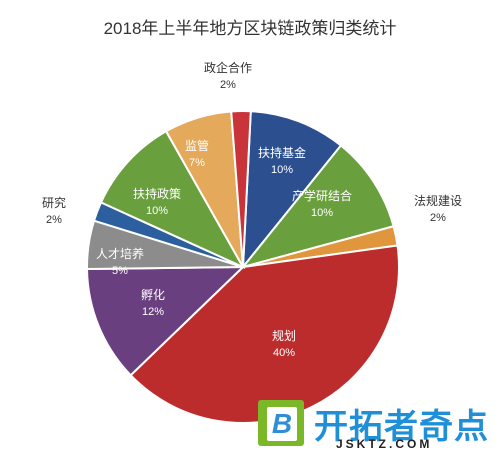 Image resolution: width=500 pixels, height=458 pixels. I want to click on watermark-logo: B, so click(281, 423).